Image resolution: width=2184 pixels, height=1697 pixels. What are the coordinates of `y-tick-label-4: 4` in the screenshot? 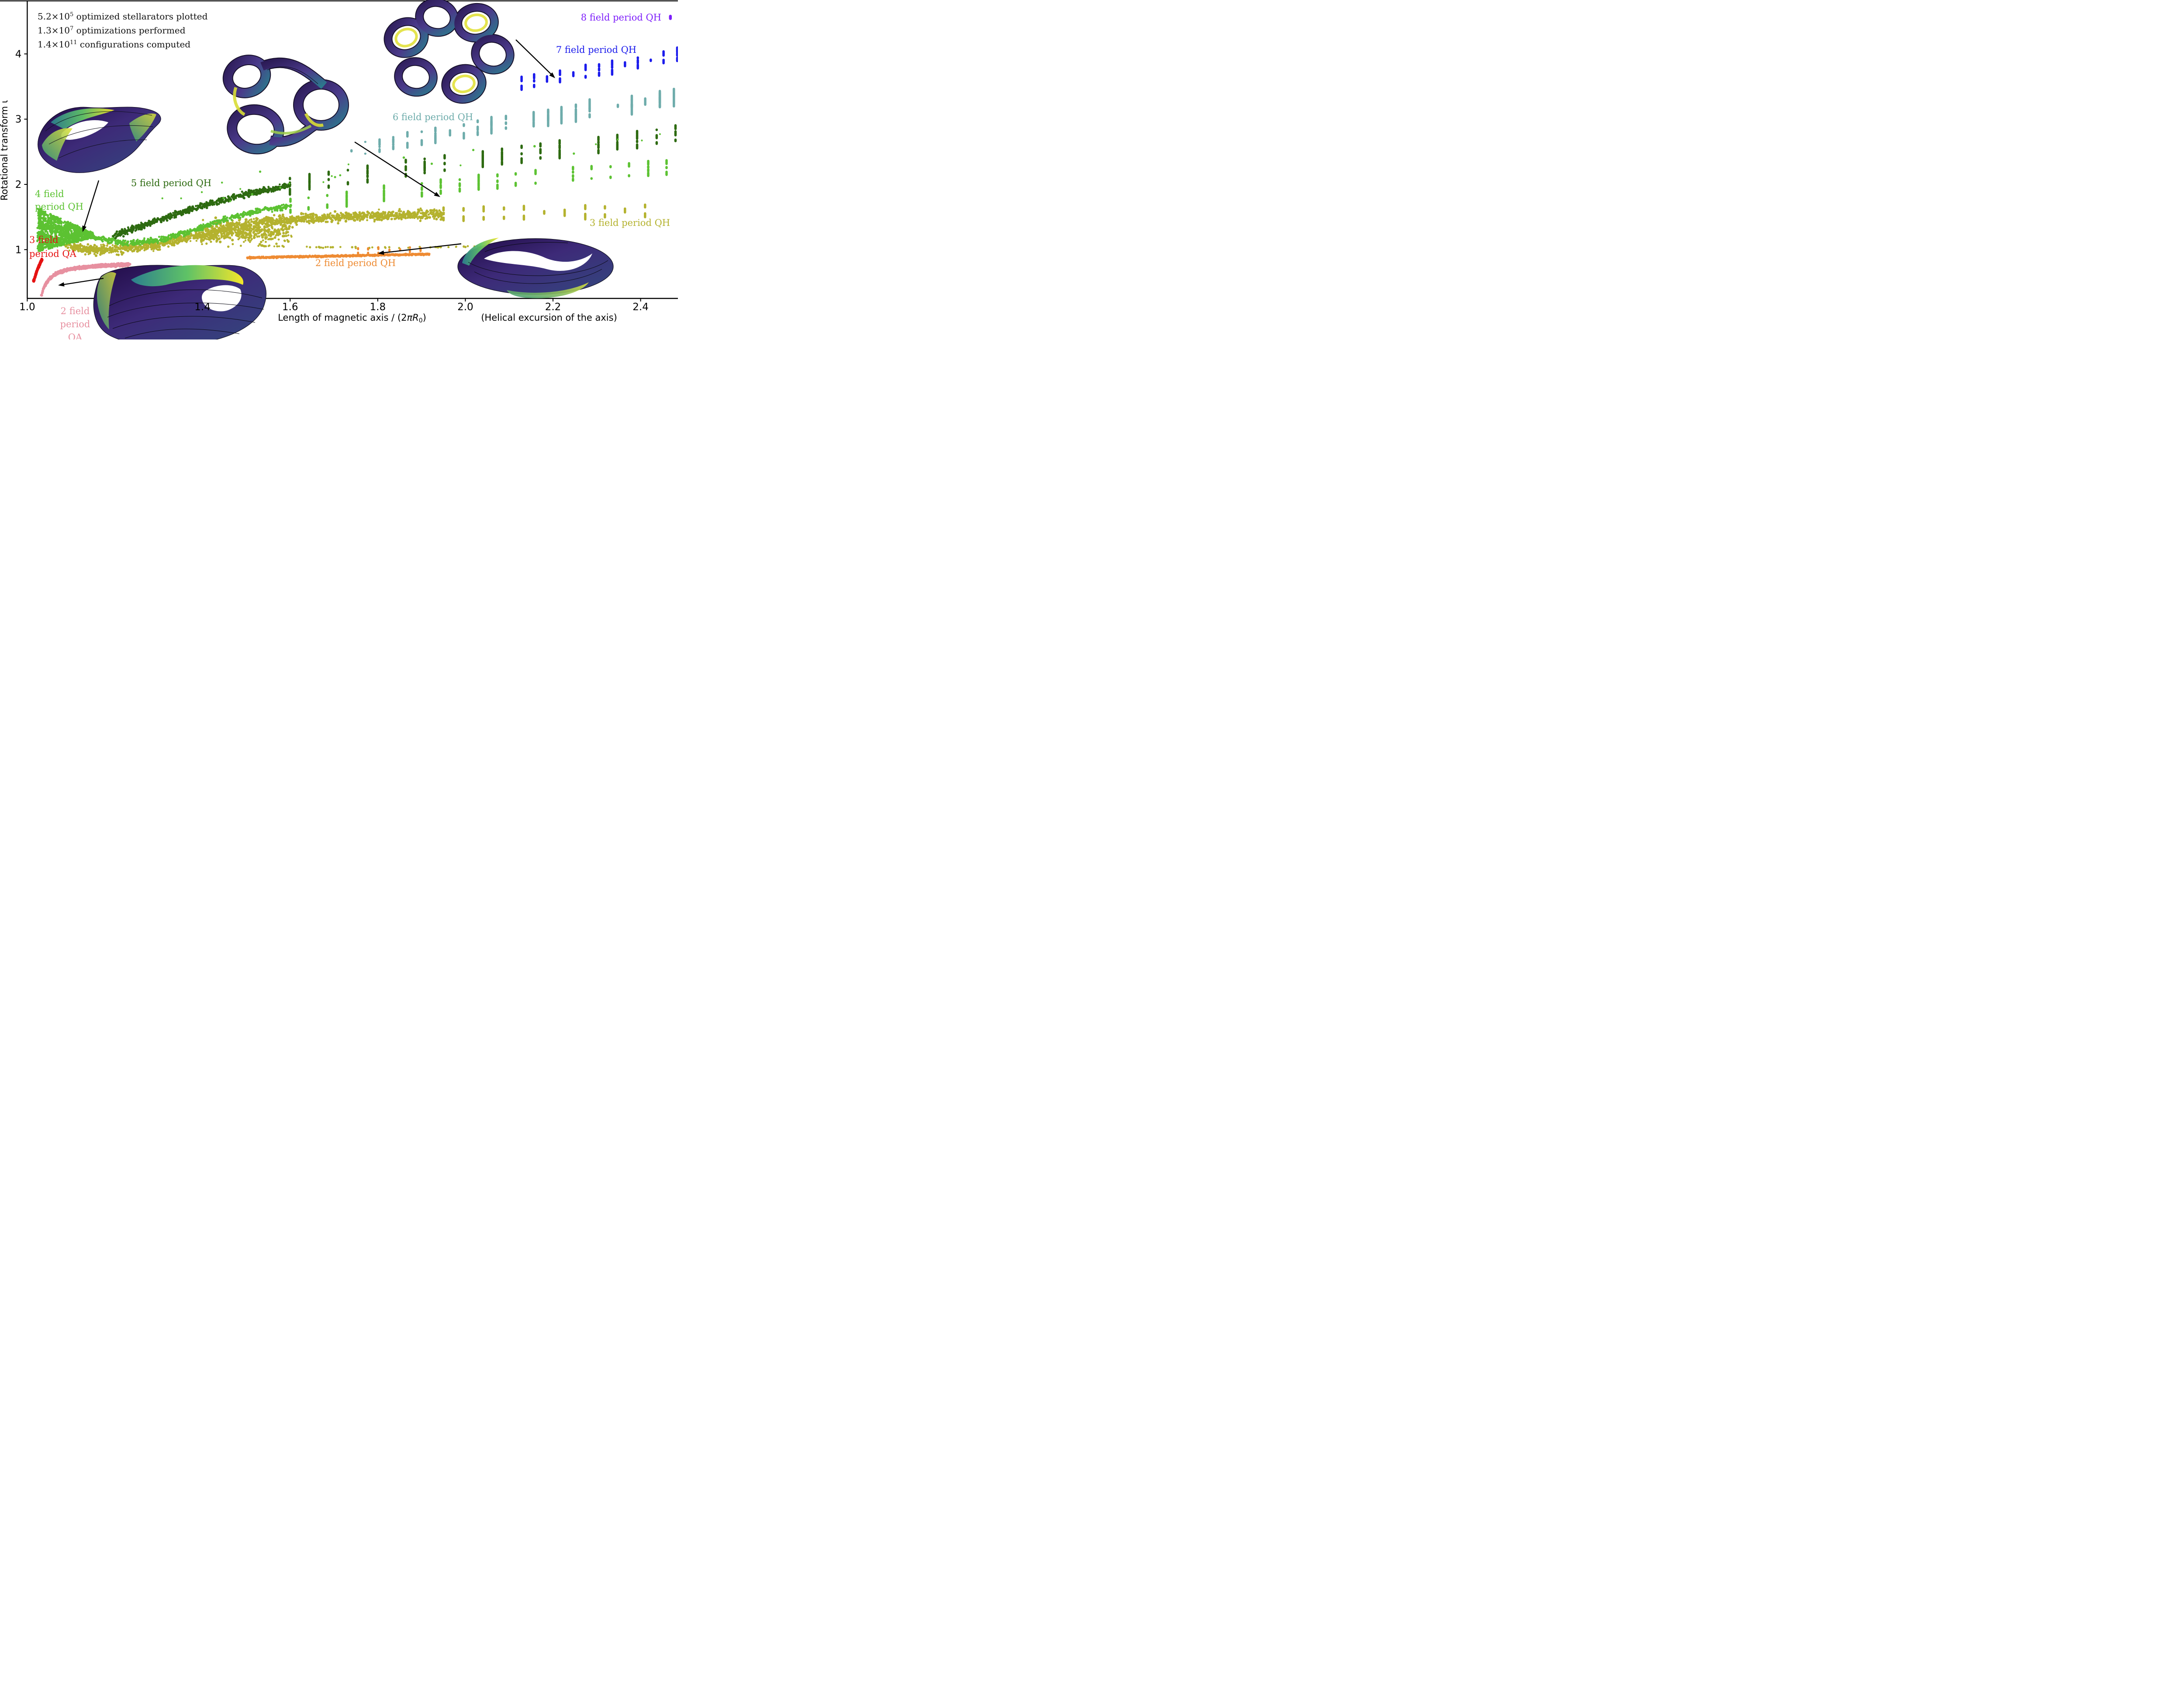 It's located at (18, 54).